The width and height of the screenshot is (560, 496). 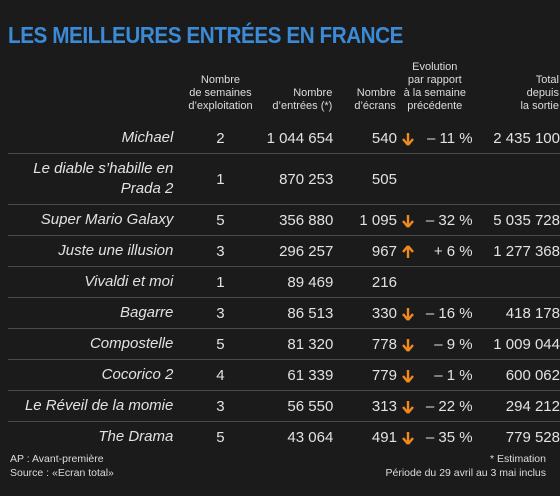 What do you see at coordinates (310, 437) in the screenshot?
I see `entries: 43 064` at bounding box center [310, 437].